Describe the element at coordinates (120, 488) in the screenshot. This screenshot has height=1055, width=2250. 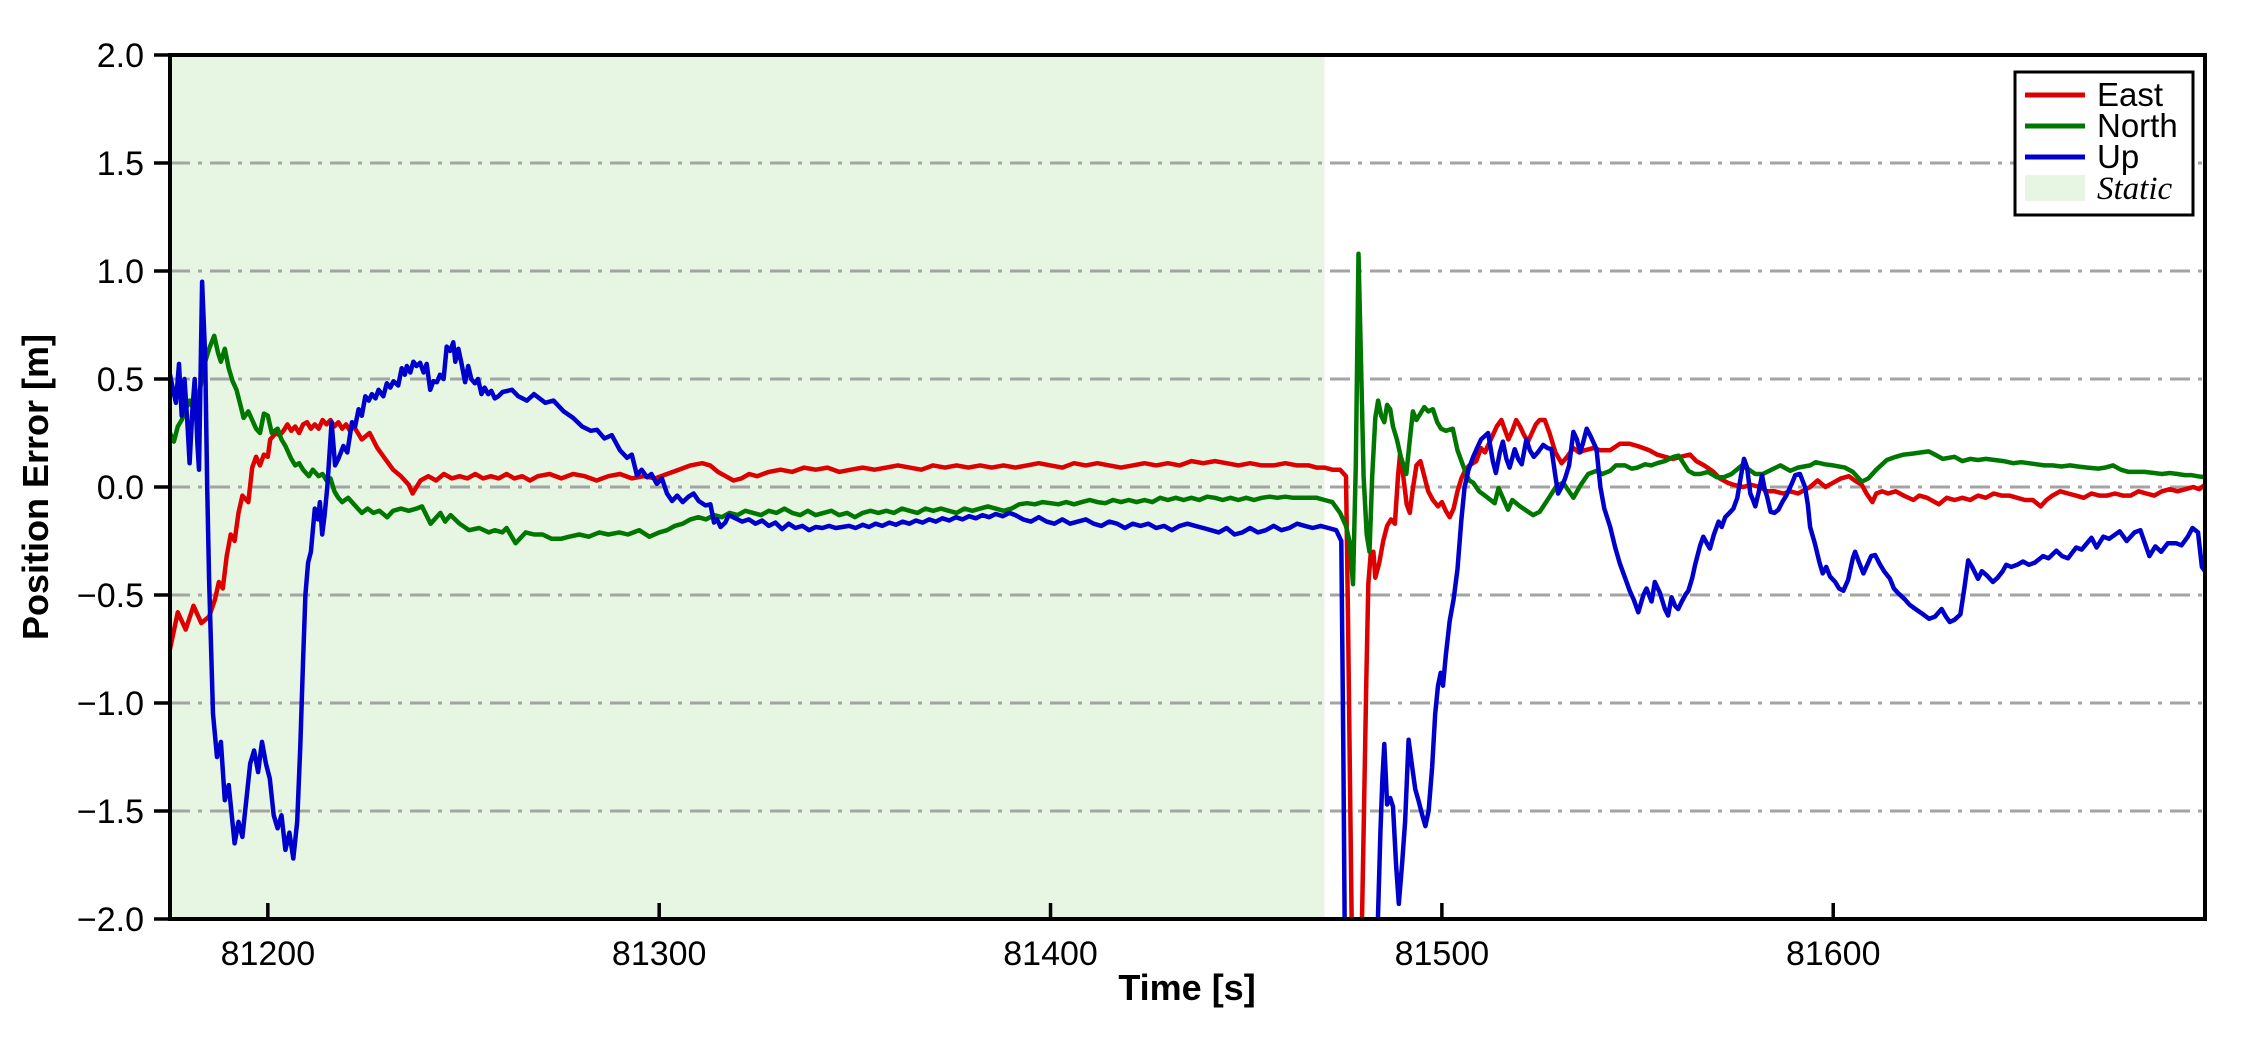
I see `y-tick-label-0: 0.0` at that location.